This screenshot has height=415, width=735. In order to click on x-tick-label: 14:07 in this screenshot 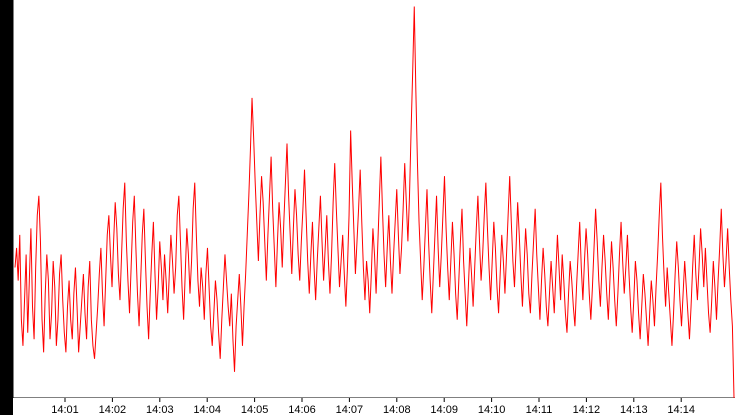, I will do `click(350, 409)`.